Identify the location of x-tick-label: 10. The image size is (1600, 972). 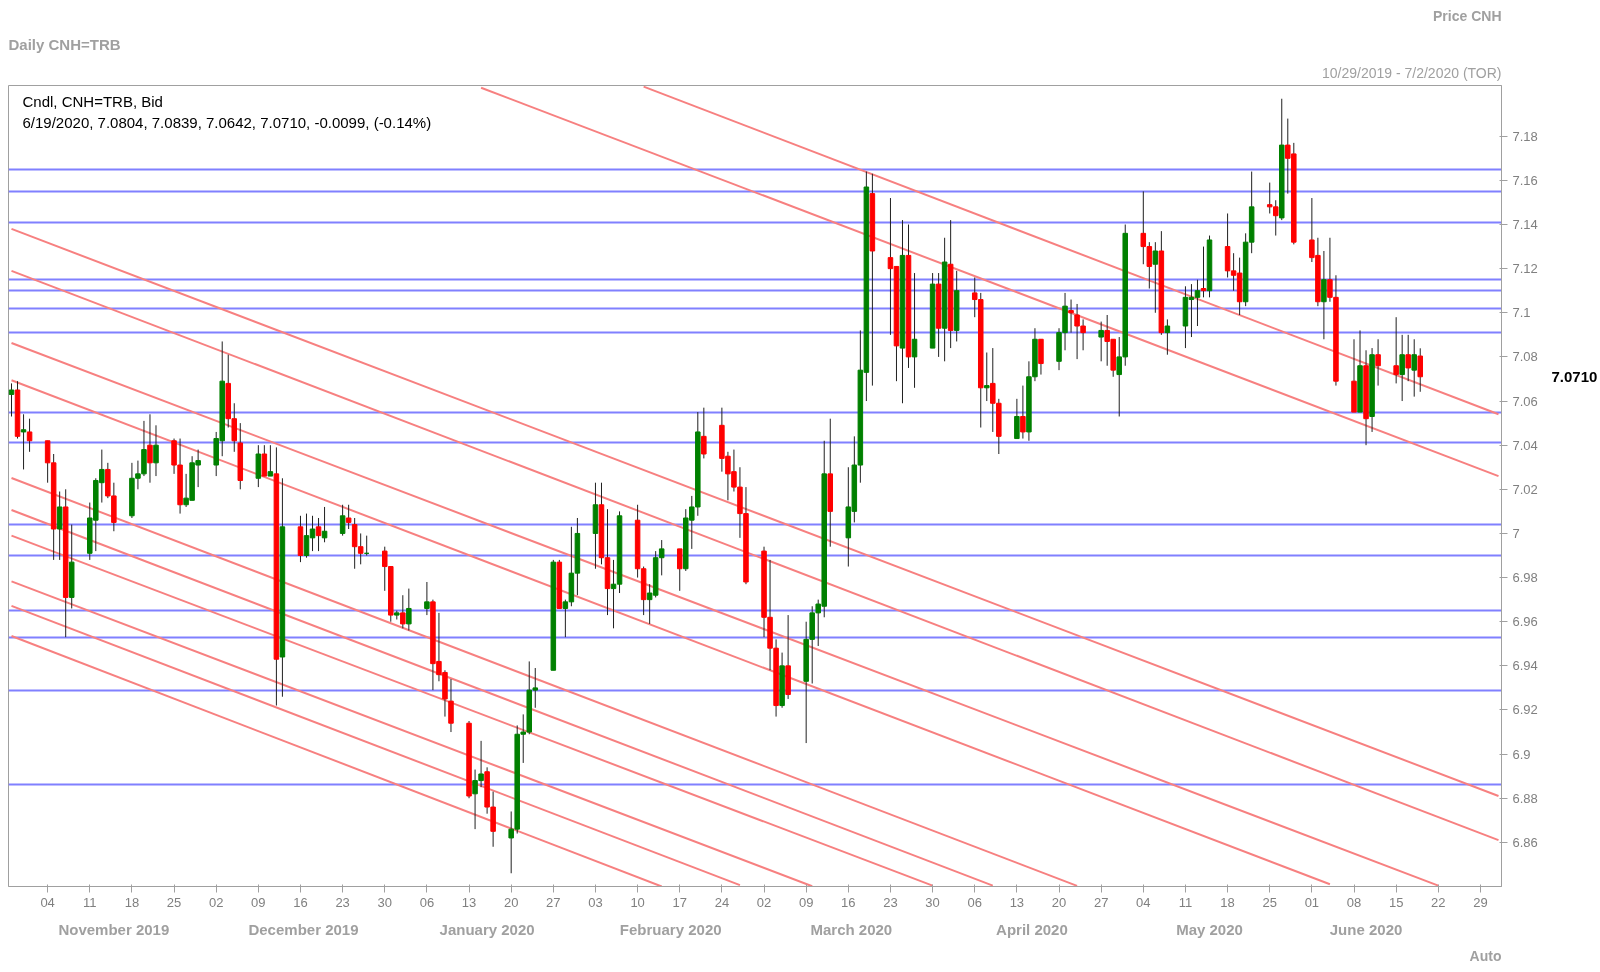
(637, 902).